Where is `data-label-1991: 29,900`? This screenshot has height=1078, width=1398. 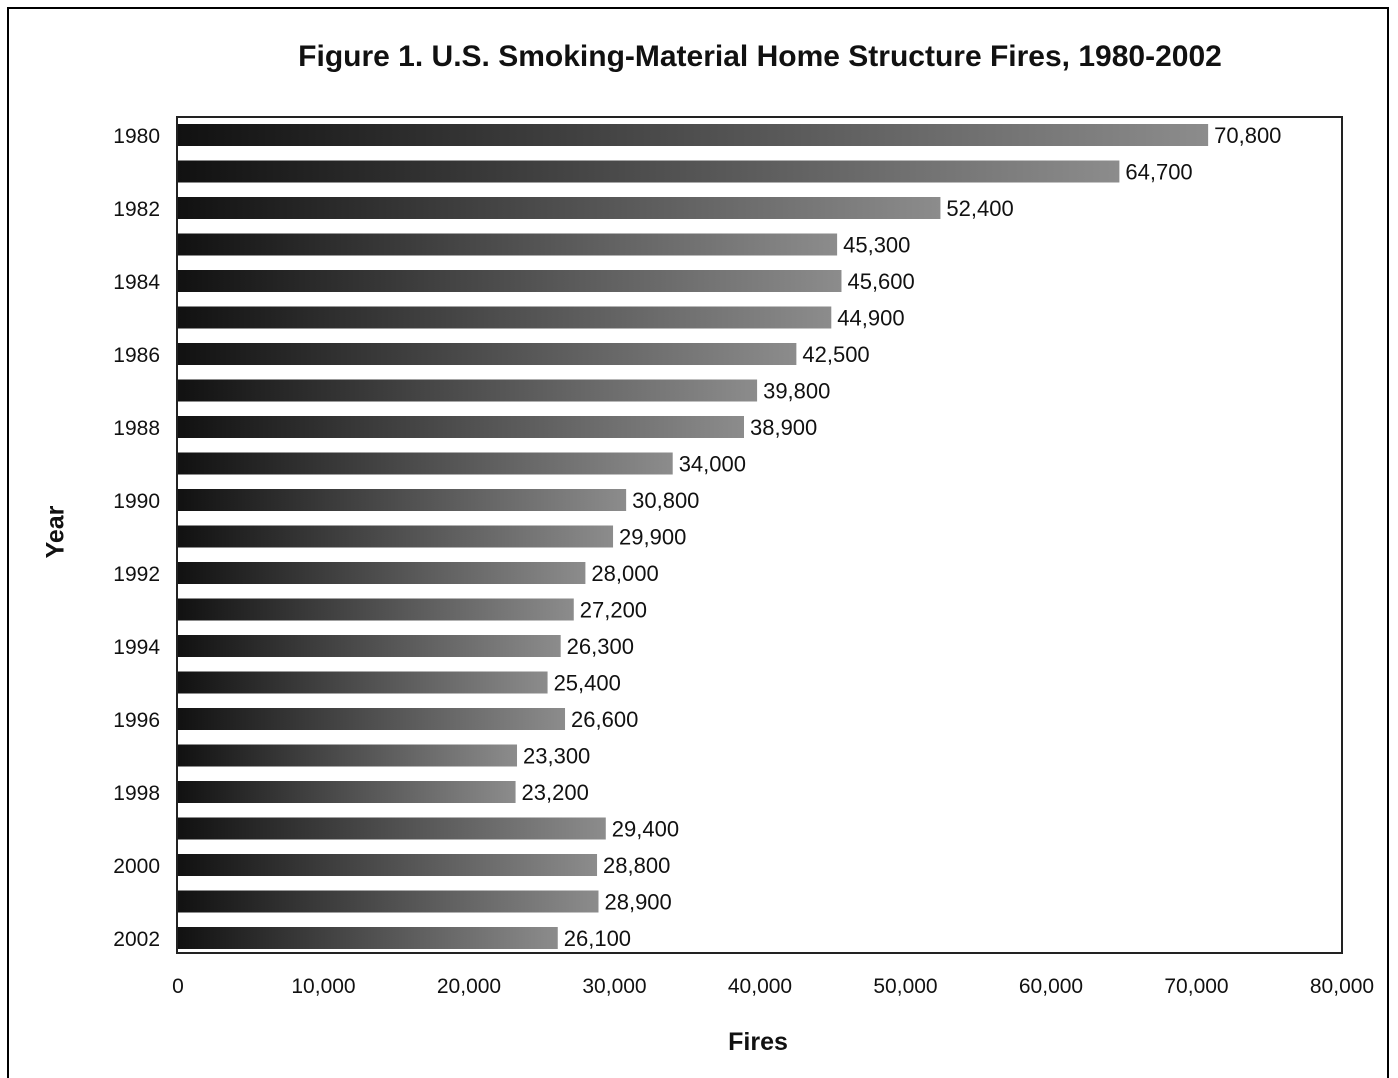 data-label-1991: 29,900 is located at coordinates (652, 537).